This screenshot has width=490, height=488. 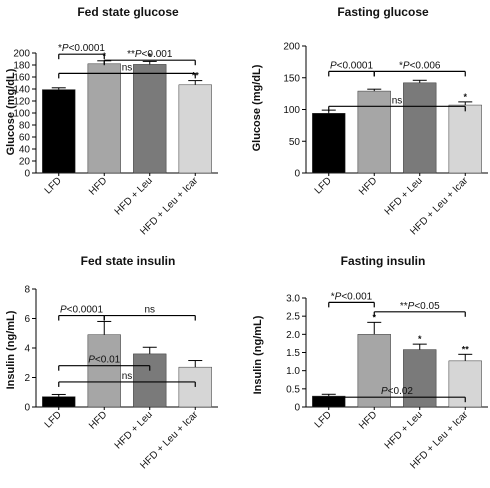 I want to click on y-tick-label: 2, so click(x=27, y=378).